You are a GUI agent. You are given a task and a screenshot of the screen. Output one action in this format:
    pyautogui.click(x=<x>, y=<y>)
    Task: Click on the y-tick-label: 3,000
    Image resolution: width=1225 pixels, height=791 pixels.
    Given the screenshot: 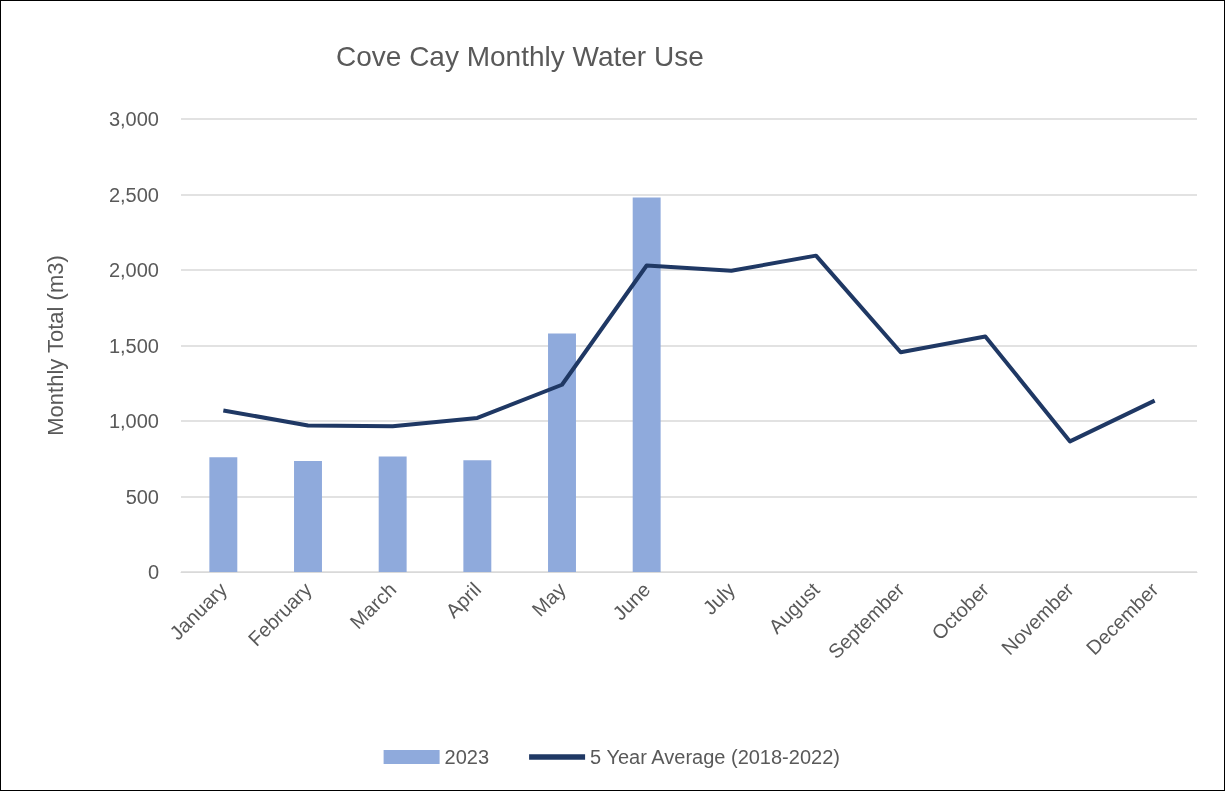 What is the action you would take?
    pyautogui.click(x=133, y=119)
    